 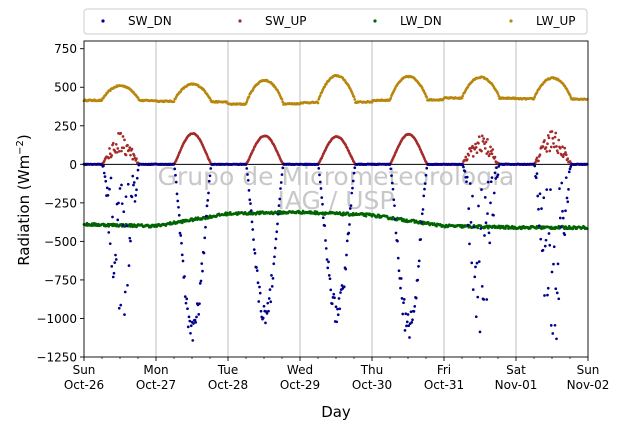 I want to click on x-tick-label-date: Oct-26, so click(x=84, y=385).